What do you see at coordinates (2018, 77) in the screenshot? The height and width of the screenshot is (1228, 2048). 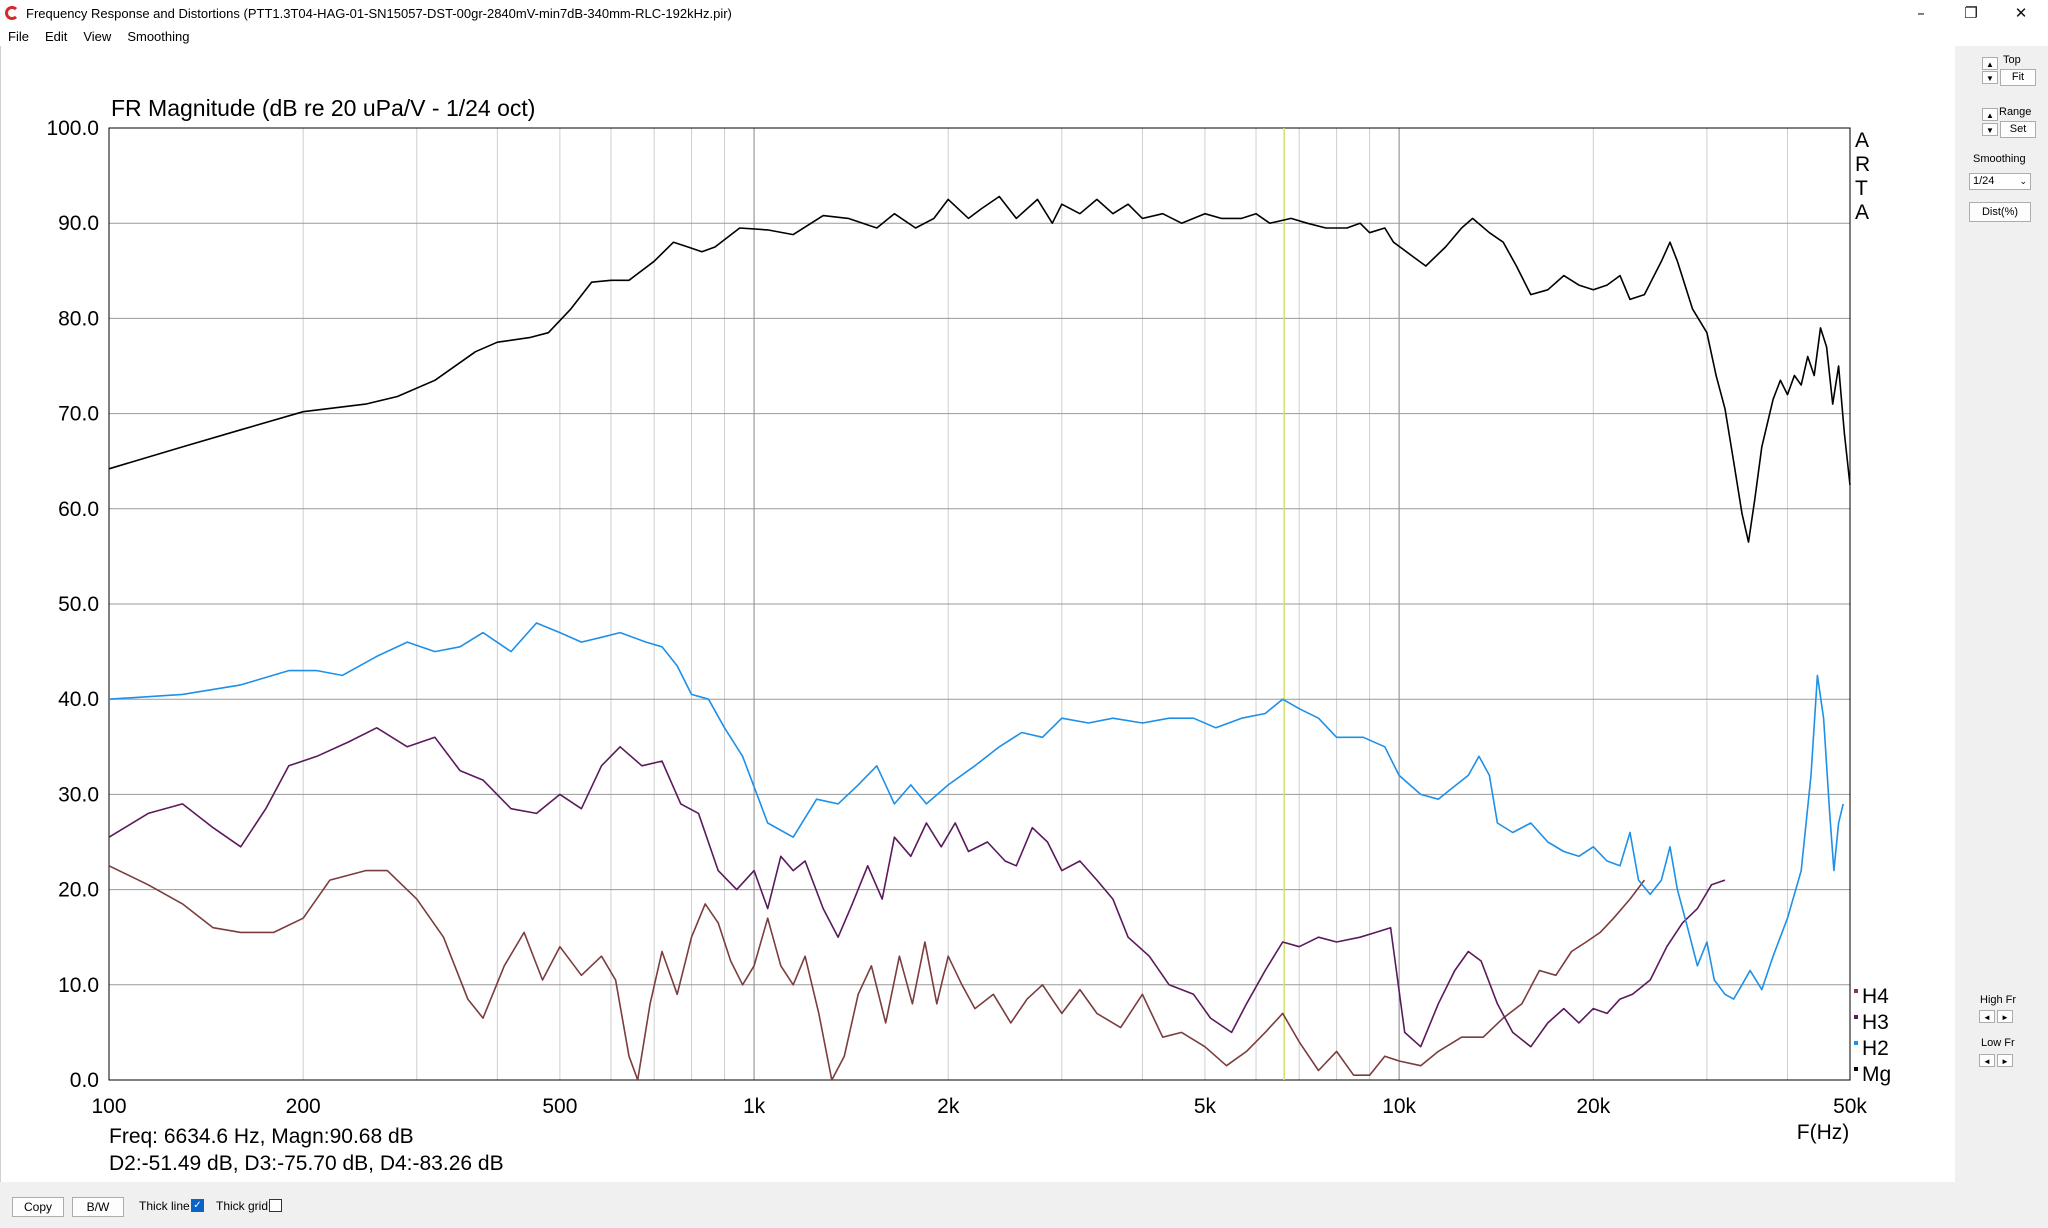 I see `fit-button: Fit` at bounding box center [2018, 77].